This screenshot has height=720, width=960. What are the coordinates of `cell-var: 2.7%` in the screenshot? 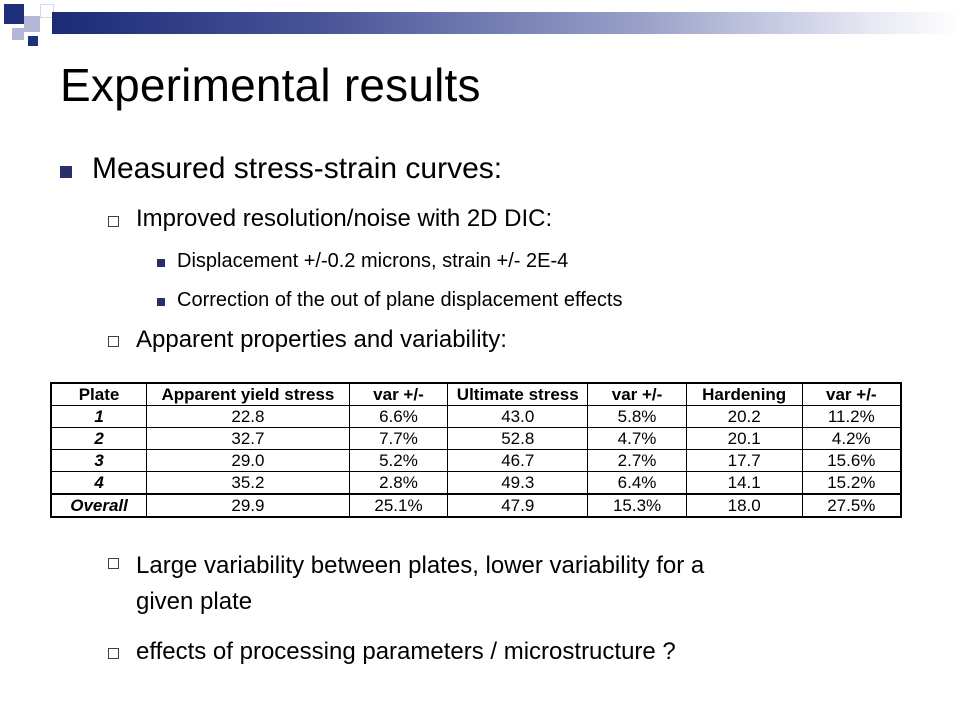 It's located at (637, 460).